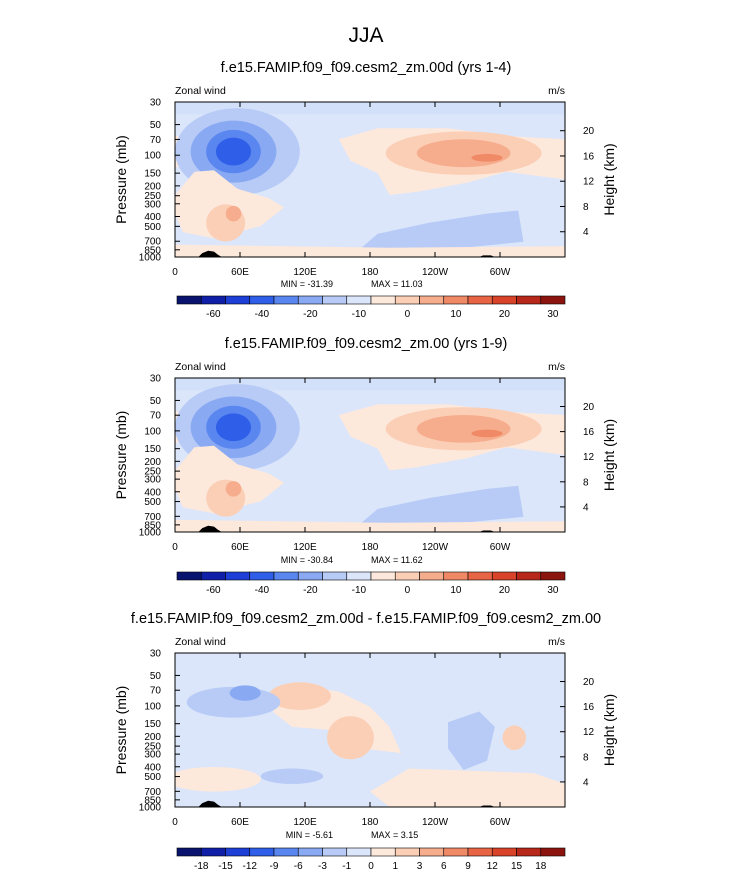 This screenshot has height=871, width=733. What do you see at coordinates (152, 250) in the screenshot?
I see `y-tick-label: 850` at bounding box center [152, 250].